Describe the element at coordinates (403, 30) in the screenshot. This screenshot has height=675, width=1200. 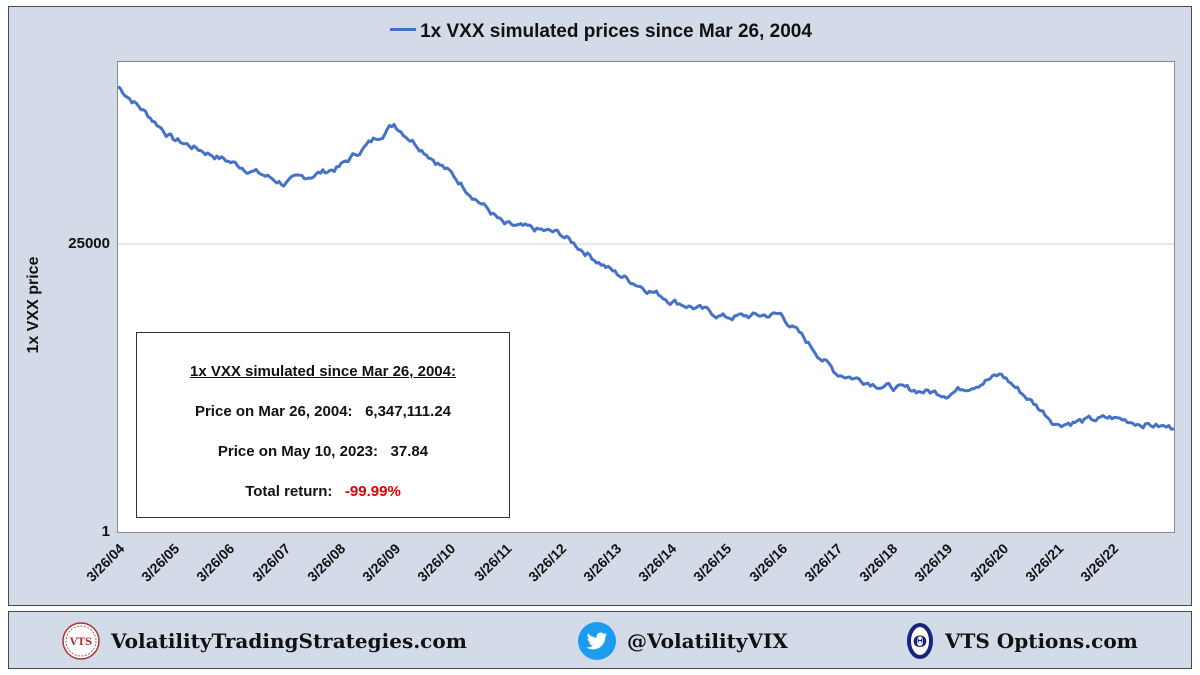
I see `legend-swatch` at that location.